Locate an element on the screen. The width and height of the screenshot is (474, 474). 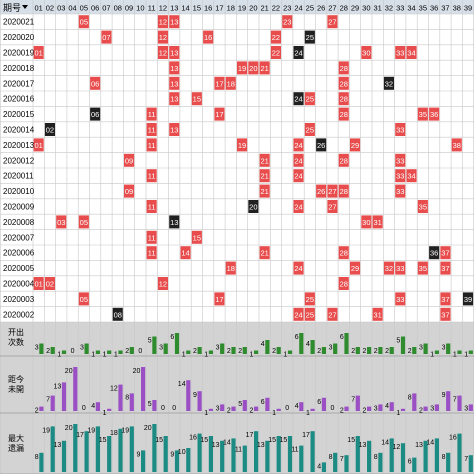
ball-number: 30 is located at coordinates (366, 222).